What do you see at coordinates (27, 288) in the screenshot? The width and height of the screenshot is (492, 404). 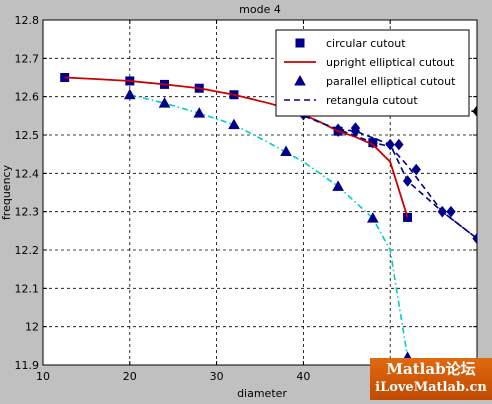 I see `y-tick-label: 12.1` at bounding box center [27, 288].